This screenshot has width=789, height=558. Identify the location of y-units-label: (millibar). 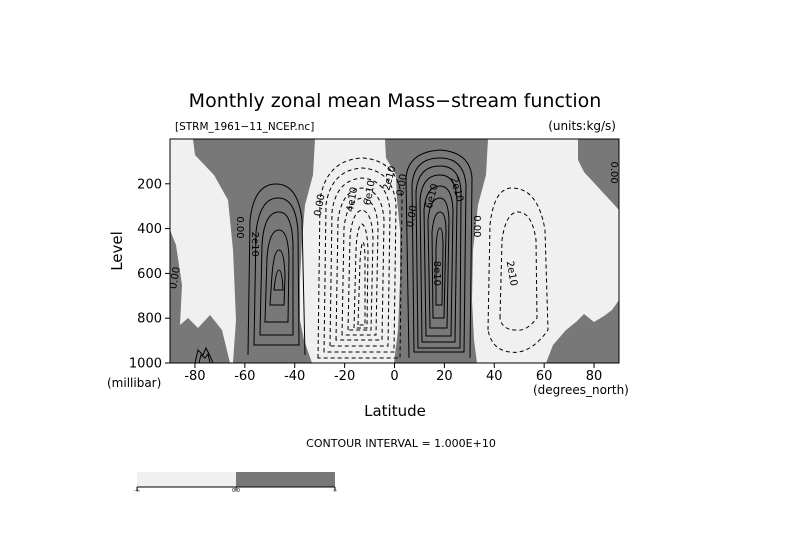
(134, 383).